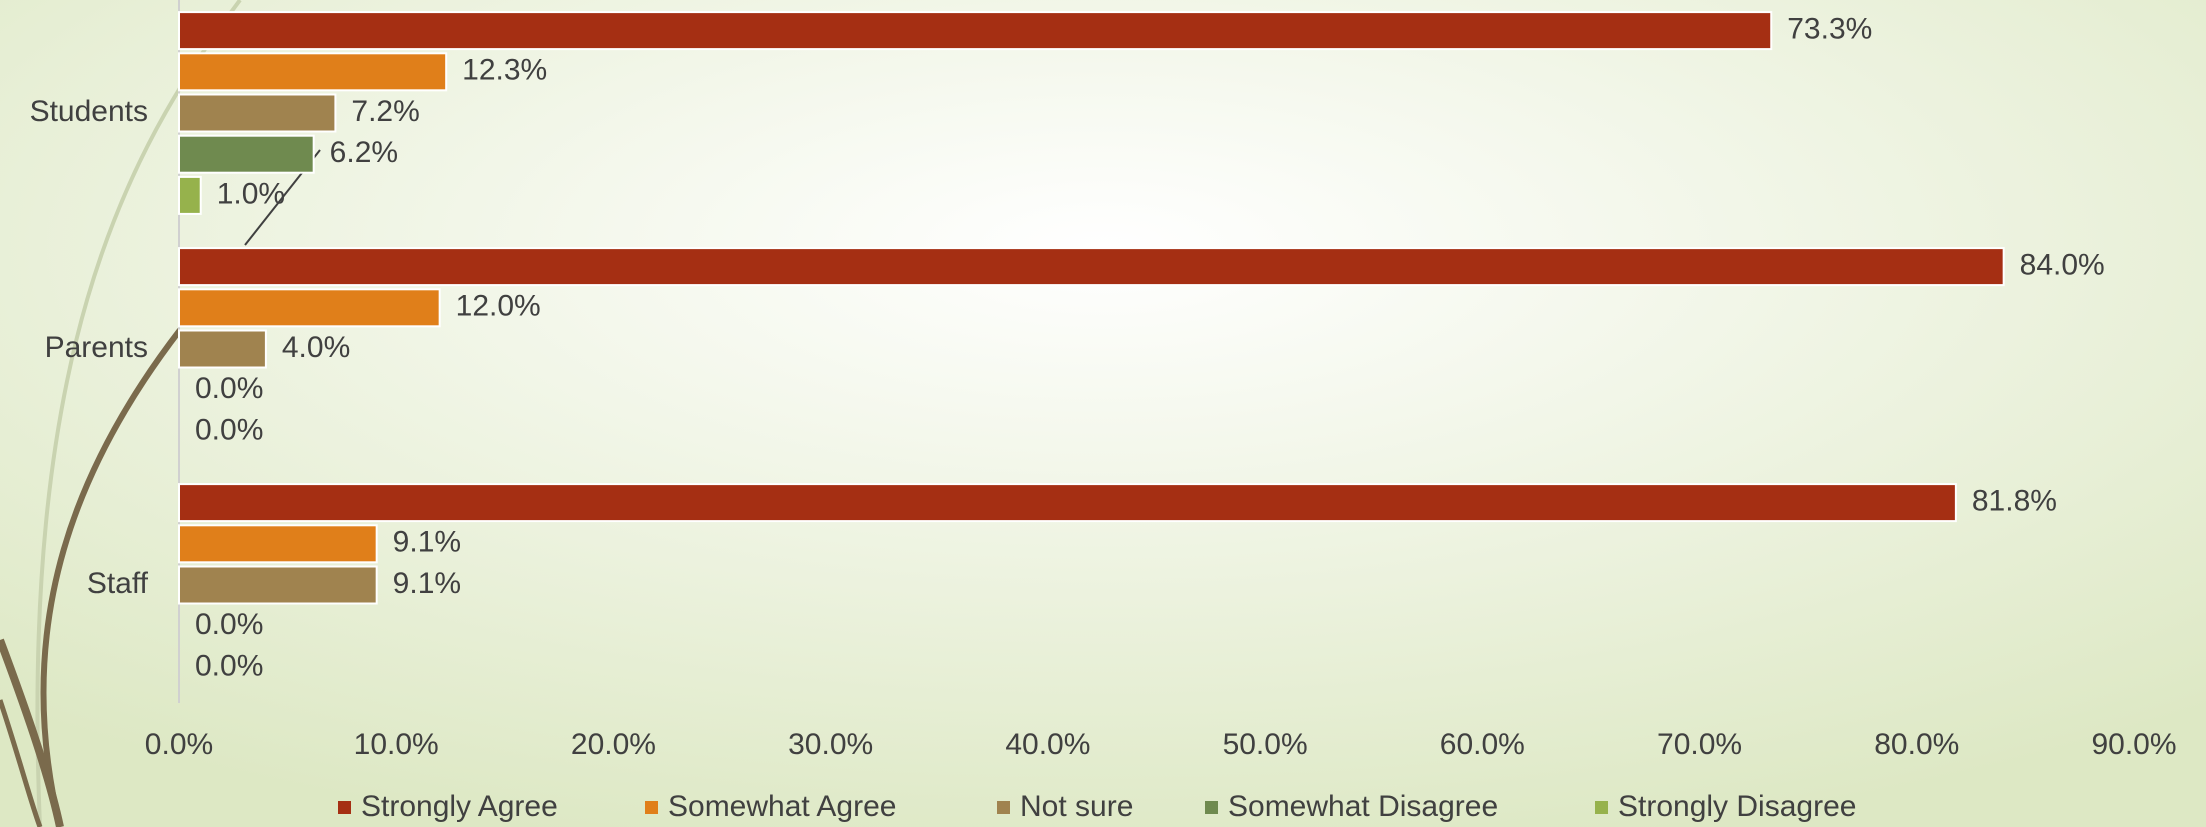  Describe the element at coordinates (1363, 806) in the screenshot. I see `legend-label: Somewhat Disagree` at that location.